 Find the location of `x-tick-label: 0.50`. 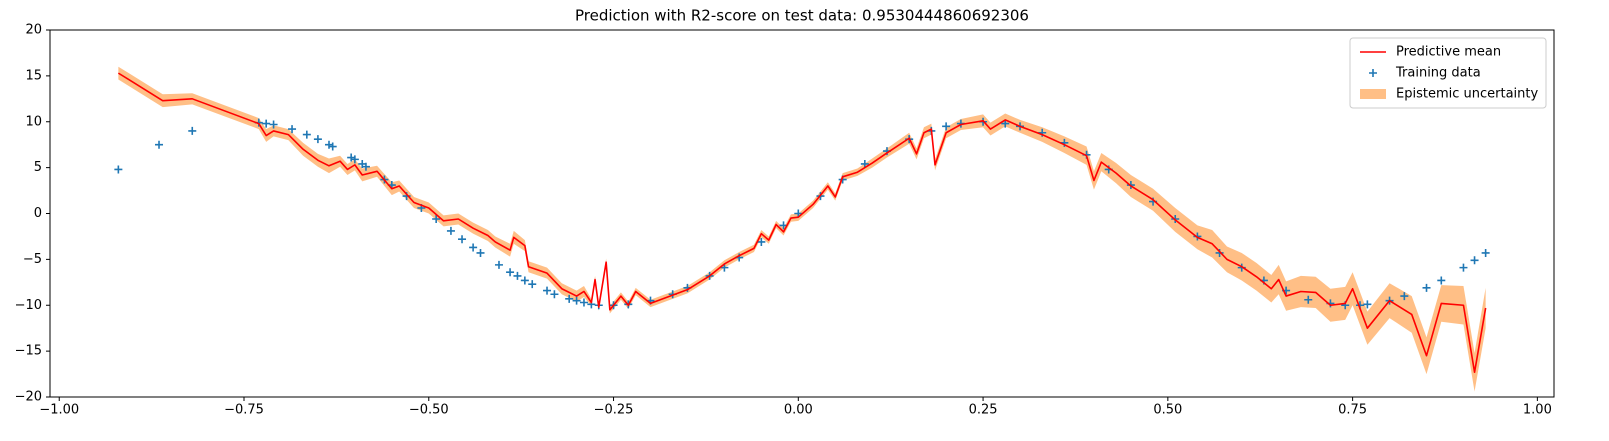

x-tick-label: 0.50 is located at coordinates (1167, 410).